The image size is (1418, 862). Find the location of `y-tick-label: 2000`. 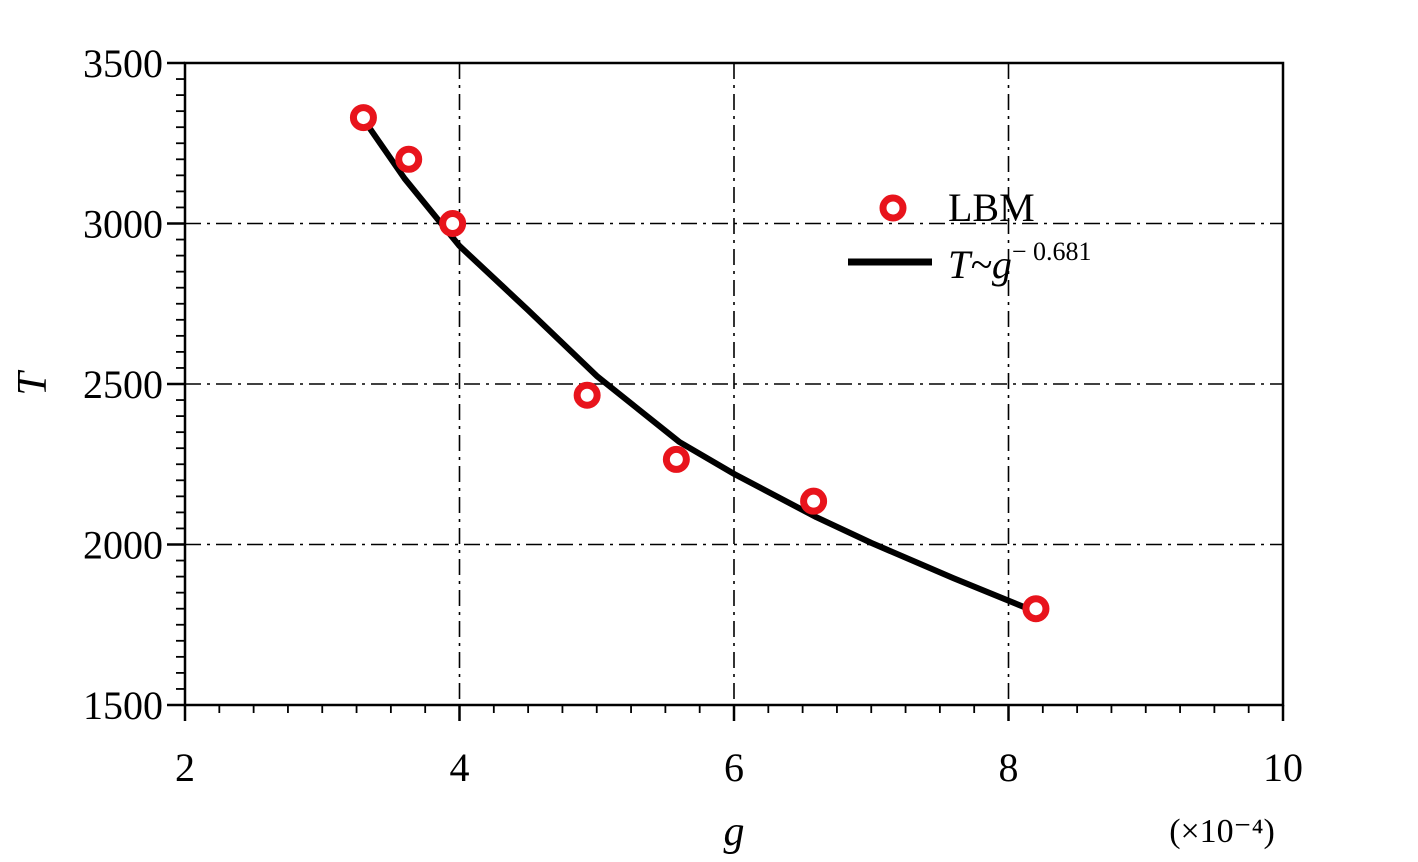

y-tick-label: 2000 is located at coordinates (123, 545).